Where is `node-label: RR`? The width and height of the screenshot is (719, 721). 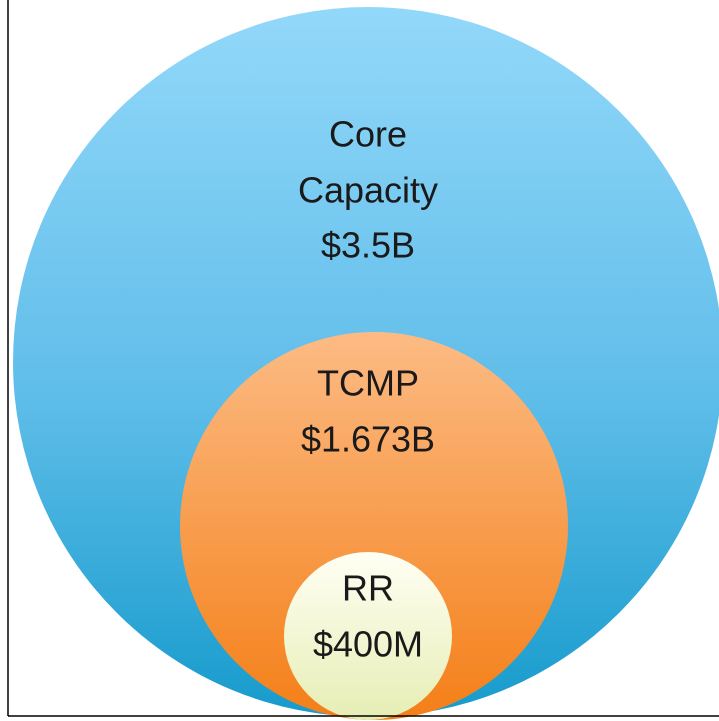
node-label: RR is located at coordinates (368, 588).